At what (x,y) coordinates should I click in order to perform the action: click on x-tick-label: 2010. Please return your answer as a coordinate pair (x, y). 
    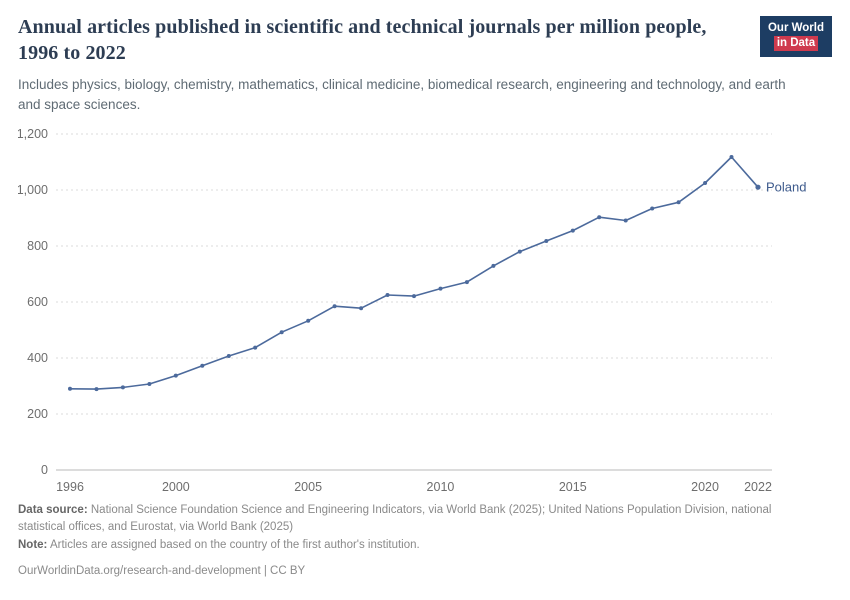
    Looking at the image, I should click on (441, 487).